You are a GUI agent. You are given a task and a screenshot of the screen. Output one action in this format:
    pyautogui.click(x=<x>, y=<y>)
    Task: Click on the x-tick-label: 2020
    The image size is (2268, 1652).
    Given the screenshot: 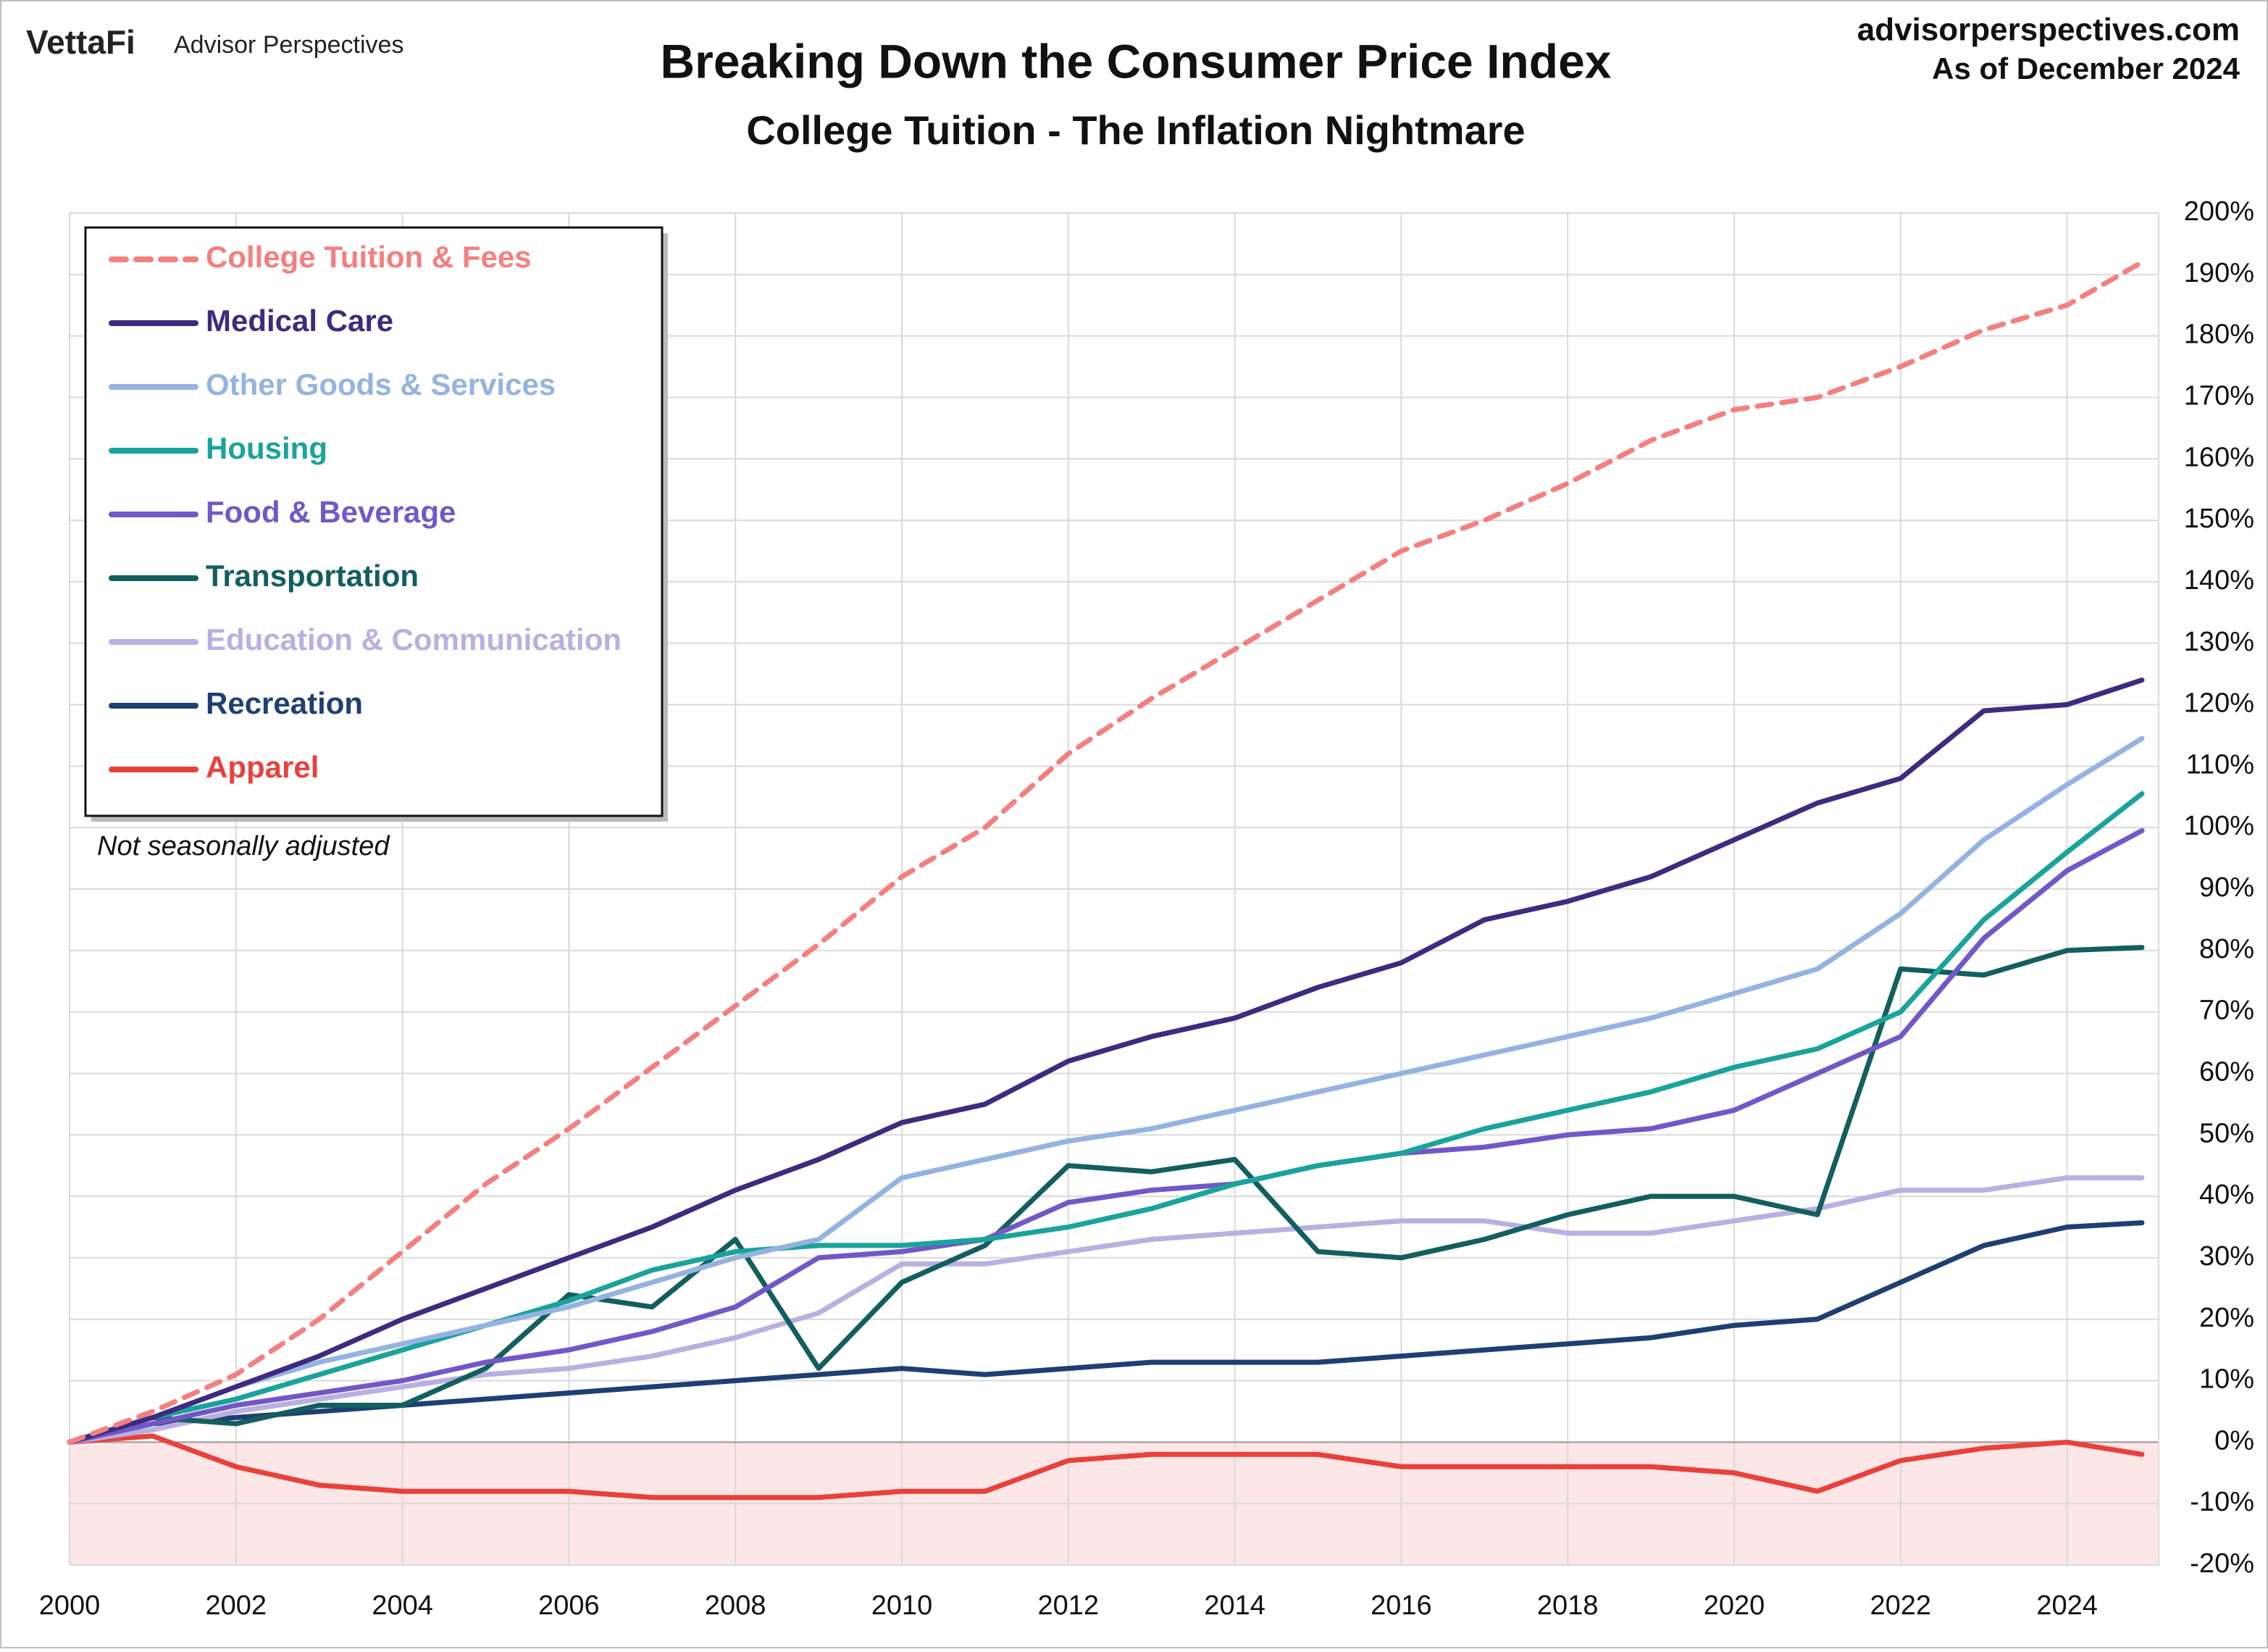 What is the action you would take?
    pyautogui.click(x=1735, y=1605)
    